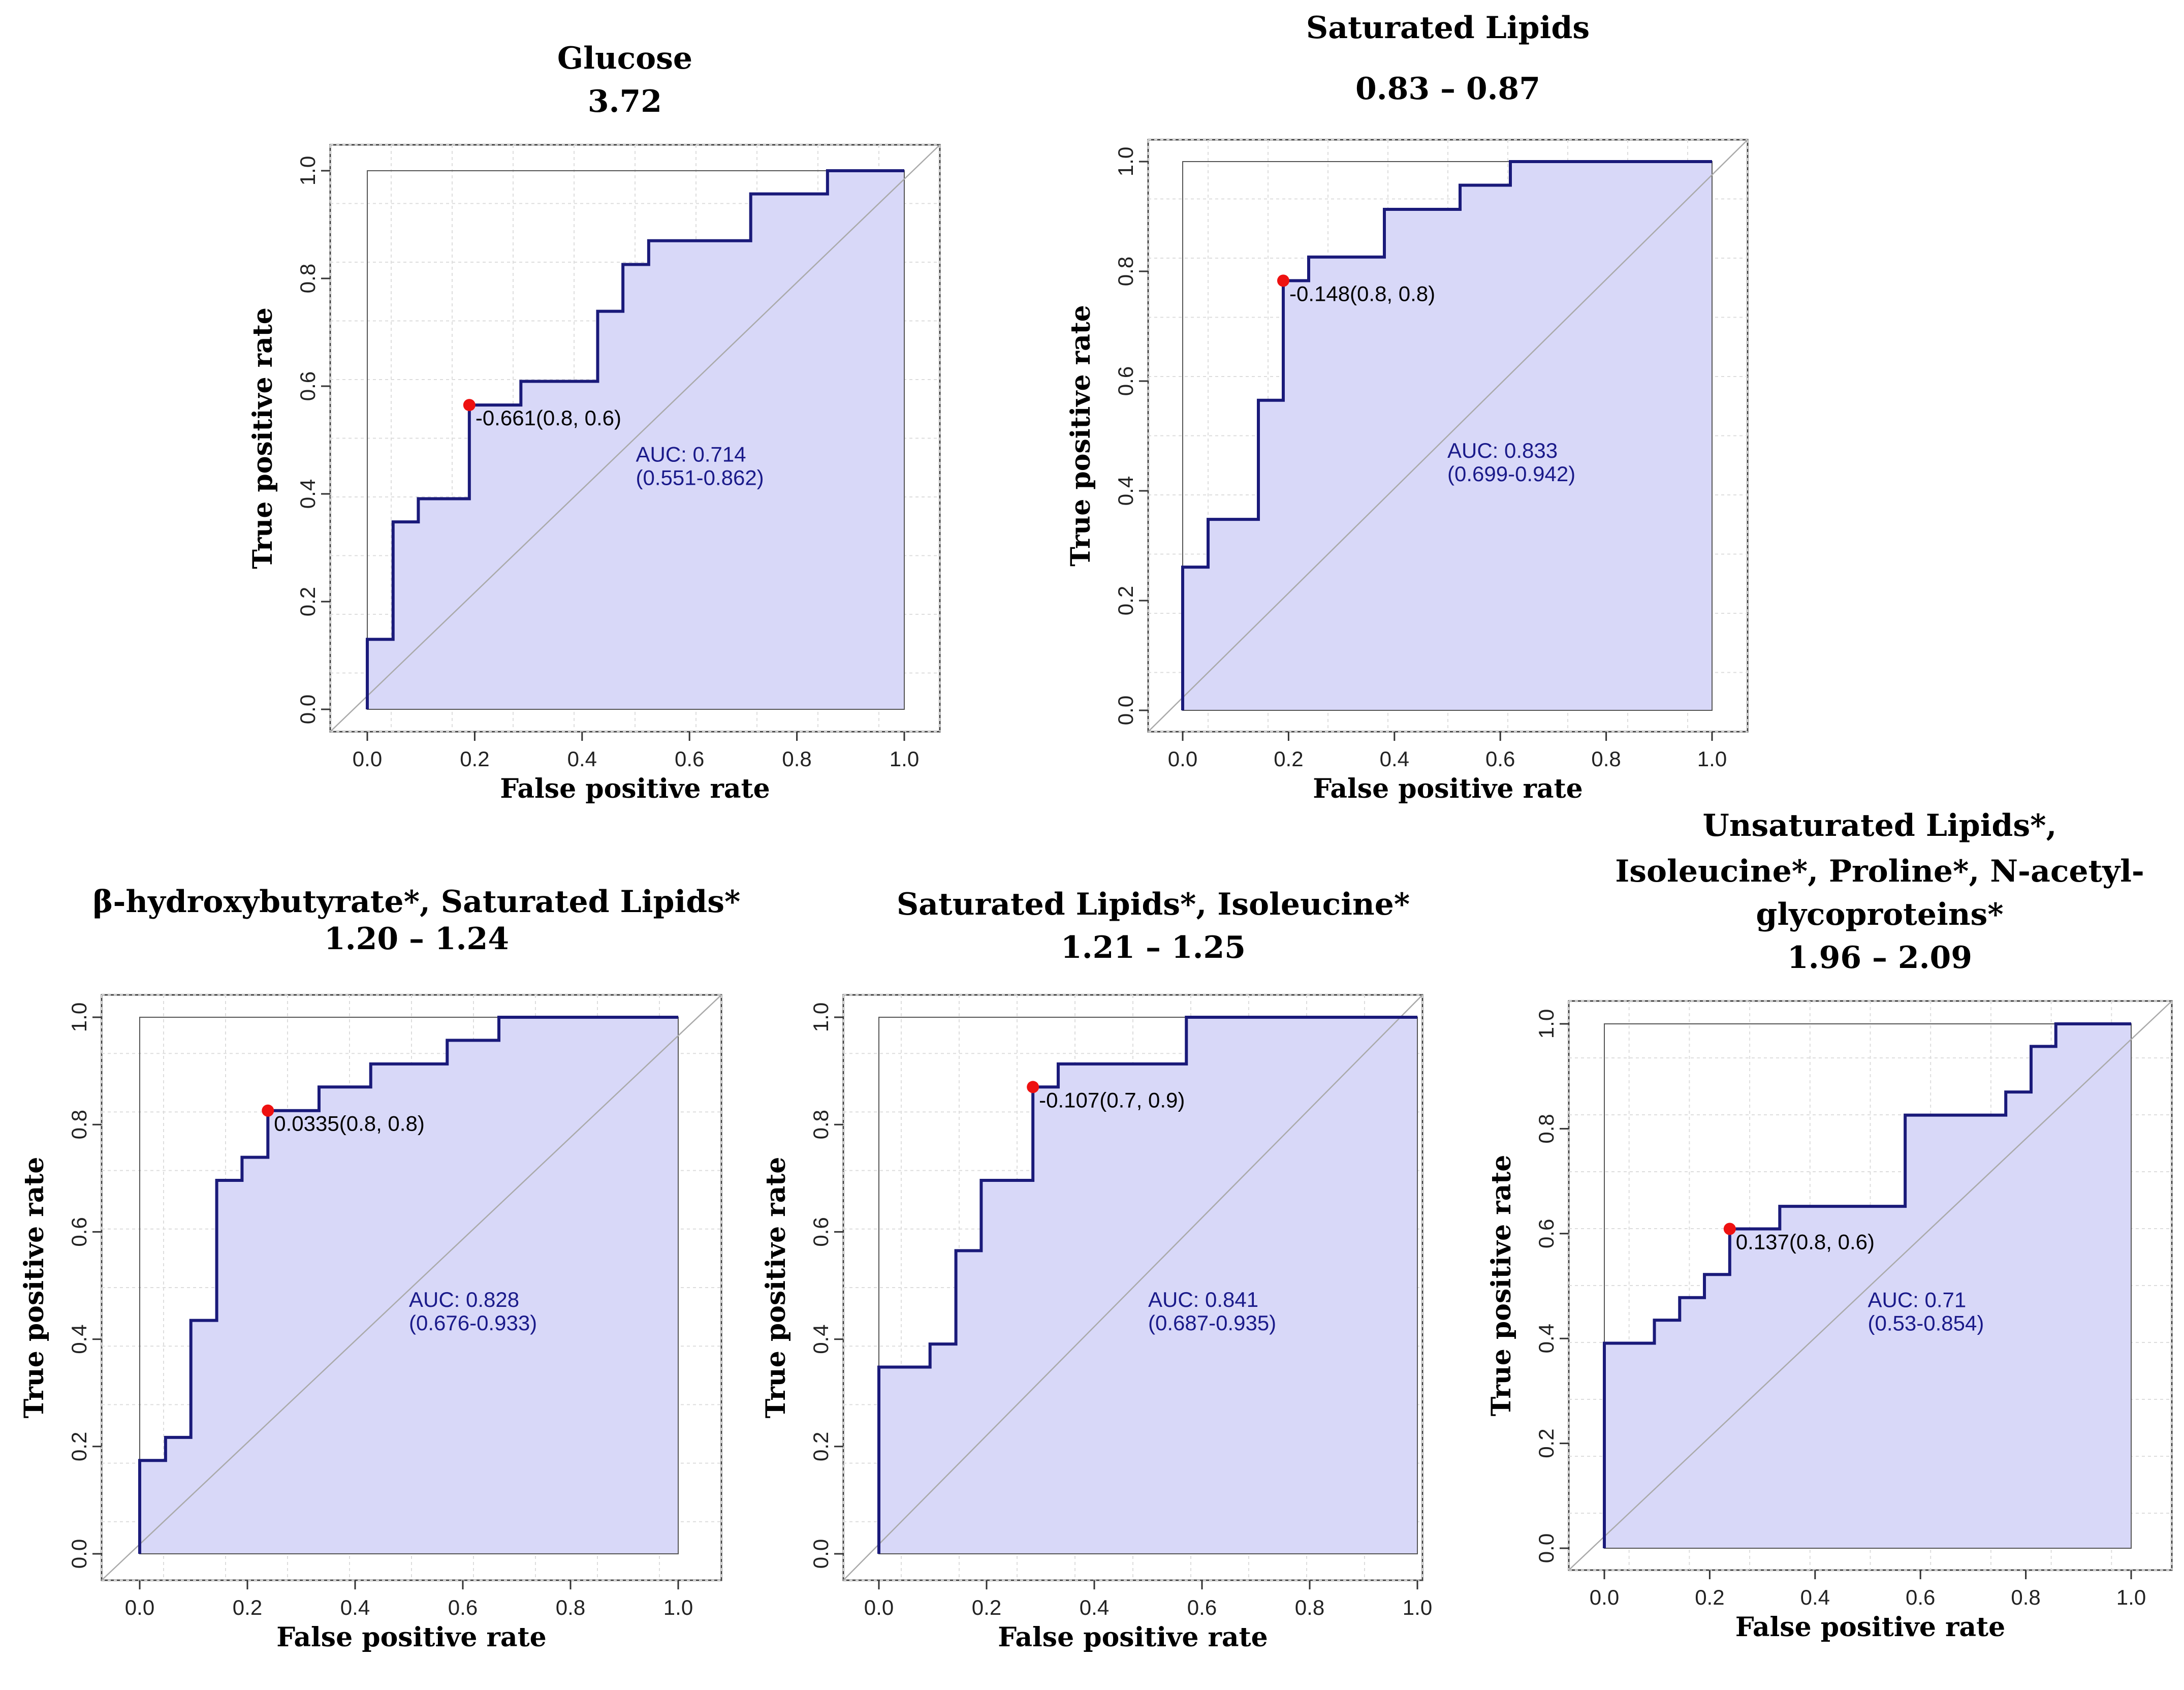 This screenshot has width=2184, height=1690. I want to click on auc-ci-label: (0.687-0.935), so click(1212, 1323).